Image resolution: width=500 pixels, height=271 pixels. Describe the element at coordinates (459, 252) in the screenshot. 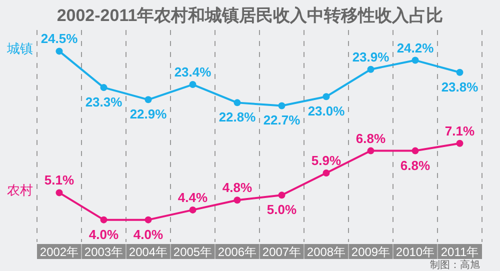

I see `x-tick-label: 2011年` at that location.